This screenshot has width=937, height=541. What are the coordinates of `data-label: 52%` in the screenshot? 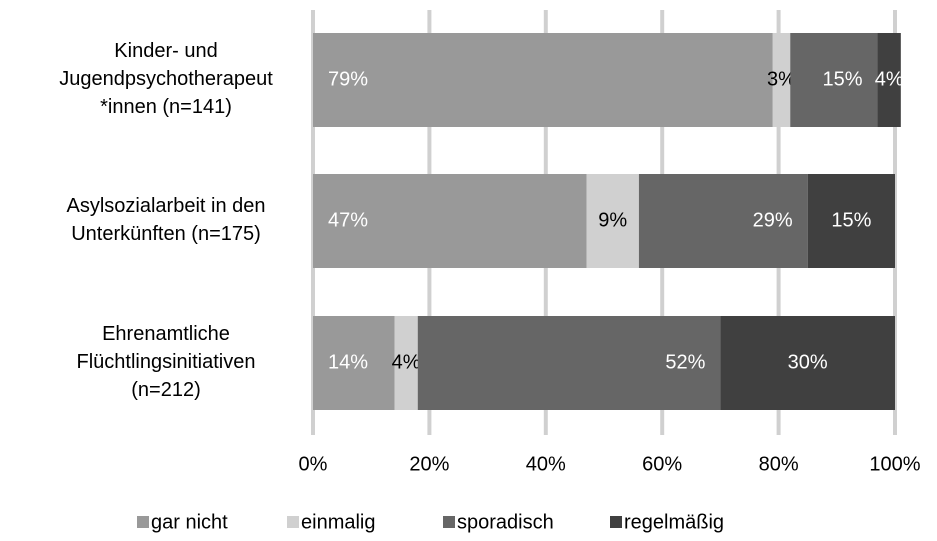 It's located at (685, 362).